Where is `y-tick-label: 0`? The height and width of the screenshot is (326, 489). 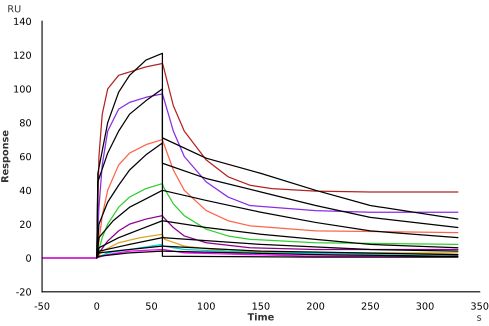 y-tick-label: 0 is located at coordinates (28, 258).